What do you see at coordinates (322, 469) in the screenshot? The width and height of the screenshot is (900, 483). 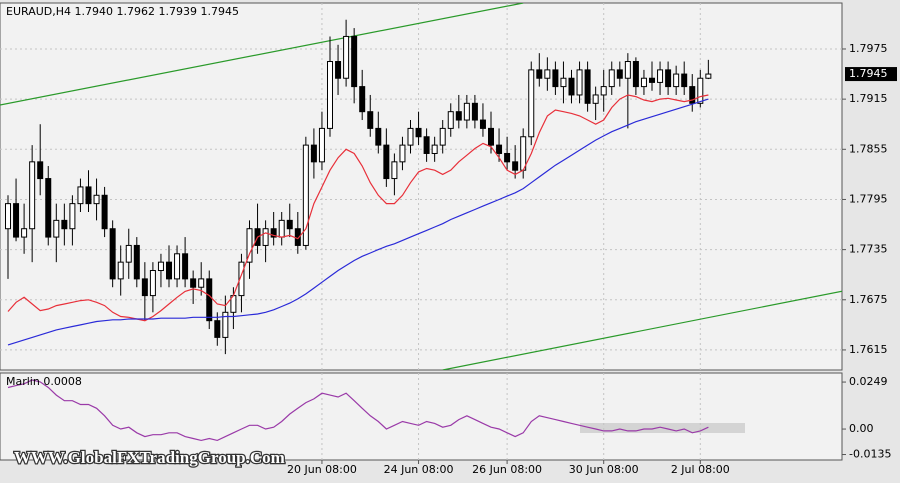 I see `x-tick-label: 20 Jun 08:00` at bounding box center [322, 469].